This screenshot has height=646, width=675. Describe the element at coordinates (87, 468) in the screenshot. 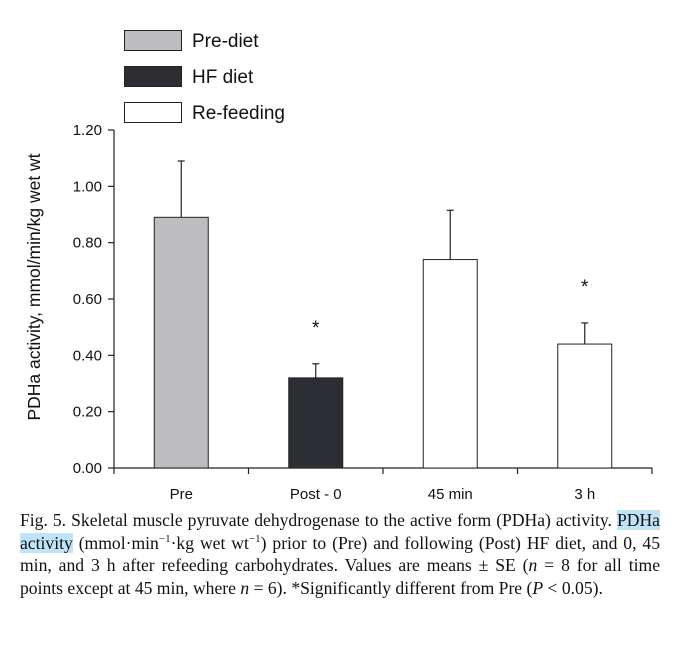

I see `y-tick-label-0: 0.00` at that location.